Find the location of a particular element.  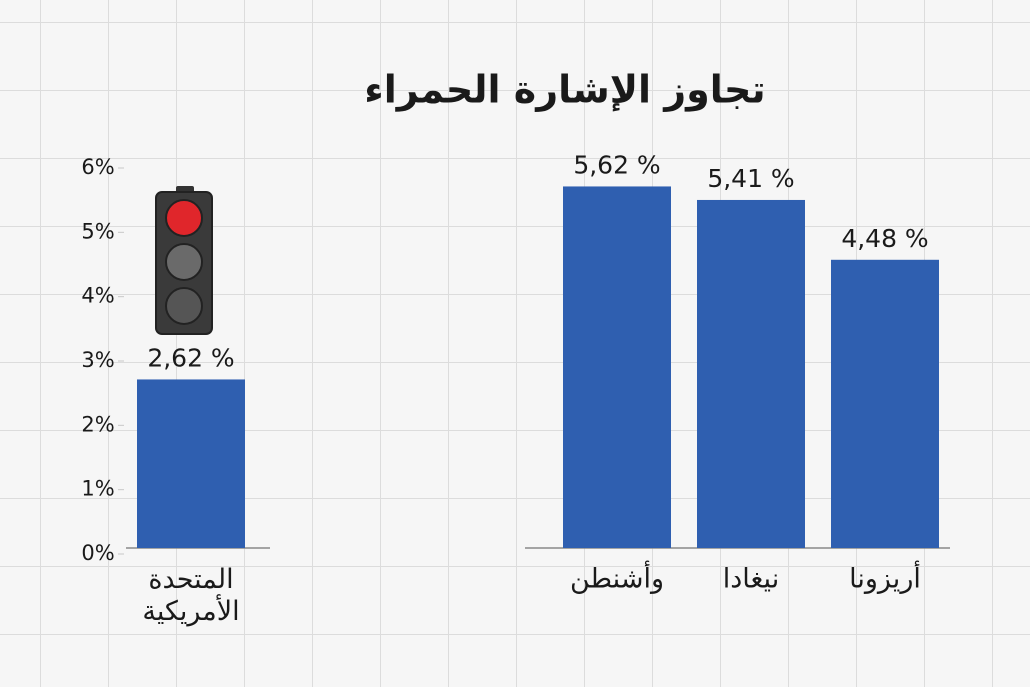

x-tick-label: وأشنطن is located at coordinates (617, 577).